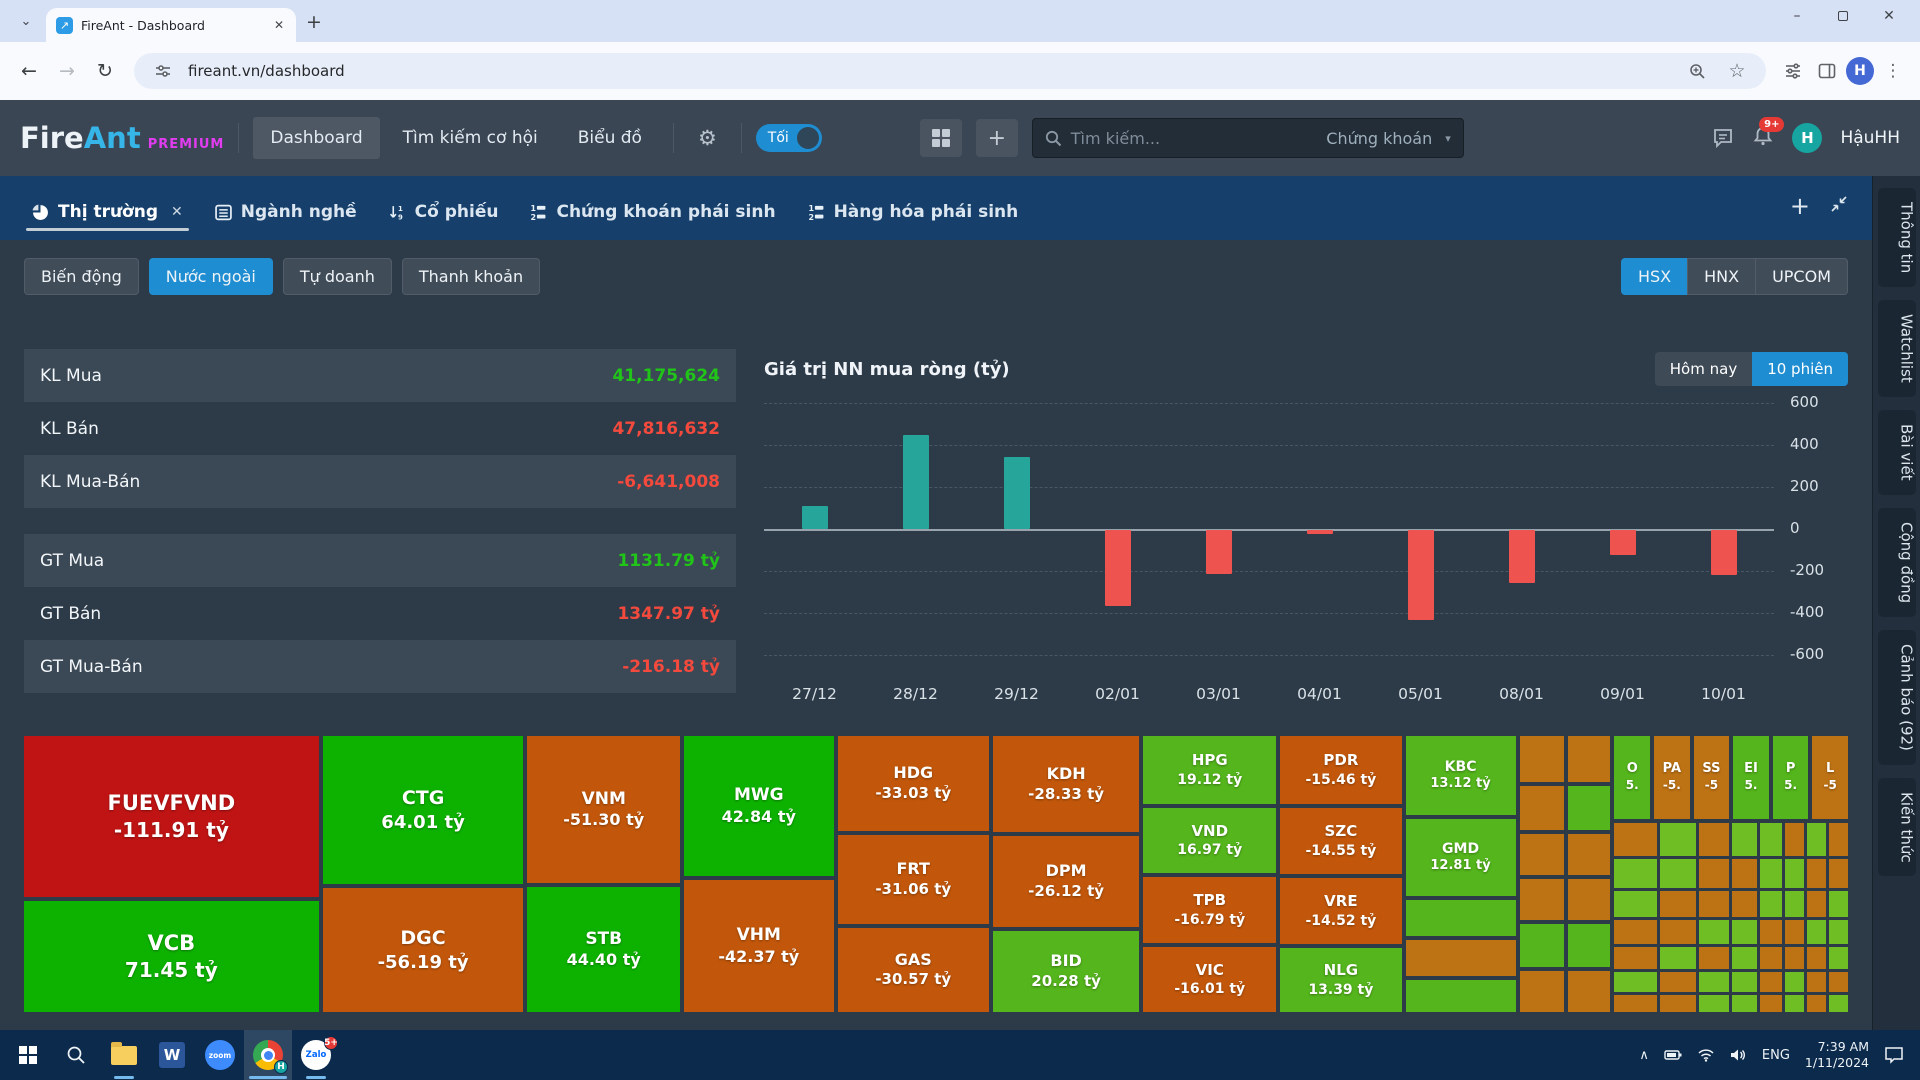  What do you see at coordinates (1379, 138) in the screenshot?
I see `search-scope-select: Chứng khoán` at bounding box center [1379, 138].